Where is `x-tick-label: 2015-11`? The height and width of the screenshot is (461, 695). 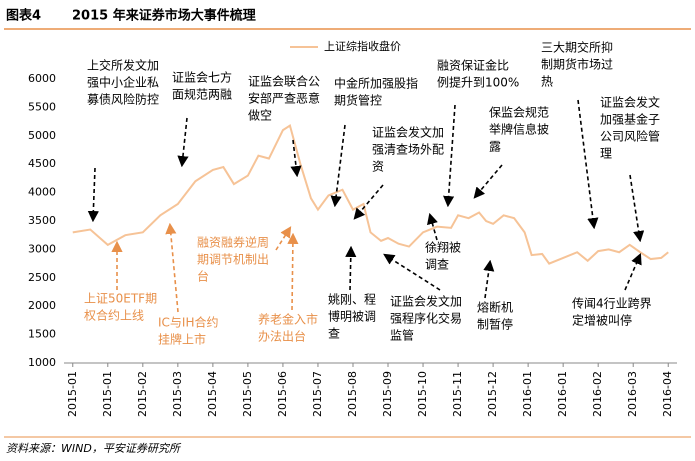
x-tick-label: 2015-11 is located at coordinates (457, 394).